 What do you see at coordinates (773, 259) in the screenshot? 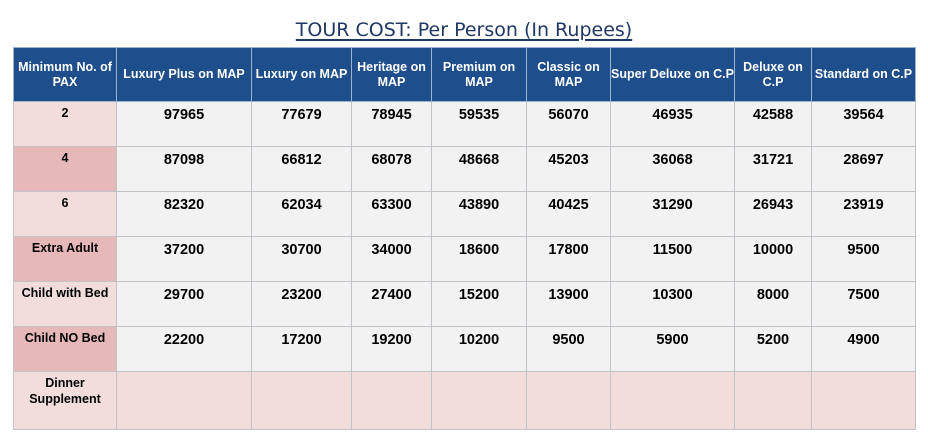
I see `table-cell: 10000` at bounding box center [773, 259].